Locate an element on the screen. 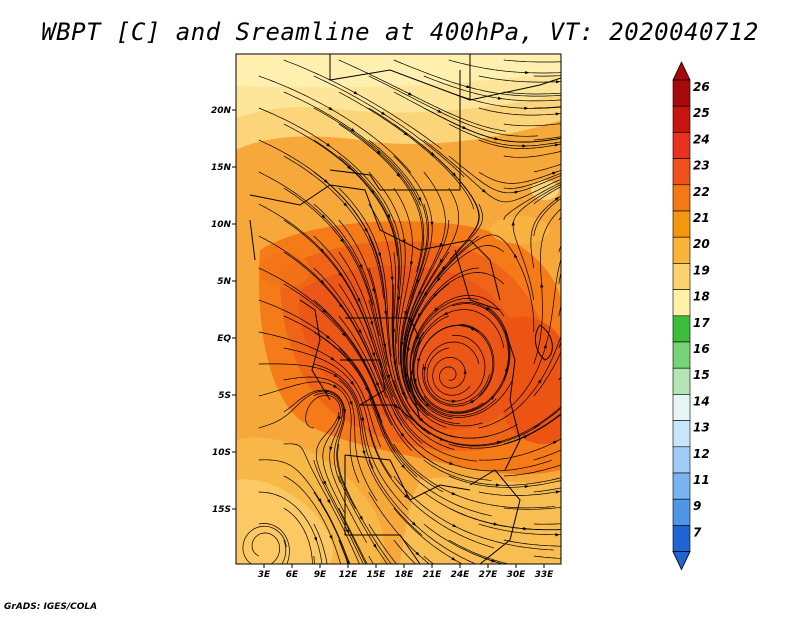  colorbar-swatch is located at coordinates (681, 276).